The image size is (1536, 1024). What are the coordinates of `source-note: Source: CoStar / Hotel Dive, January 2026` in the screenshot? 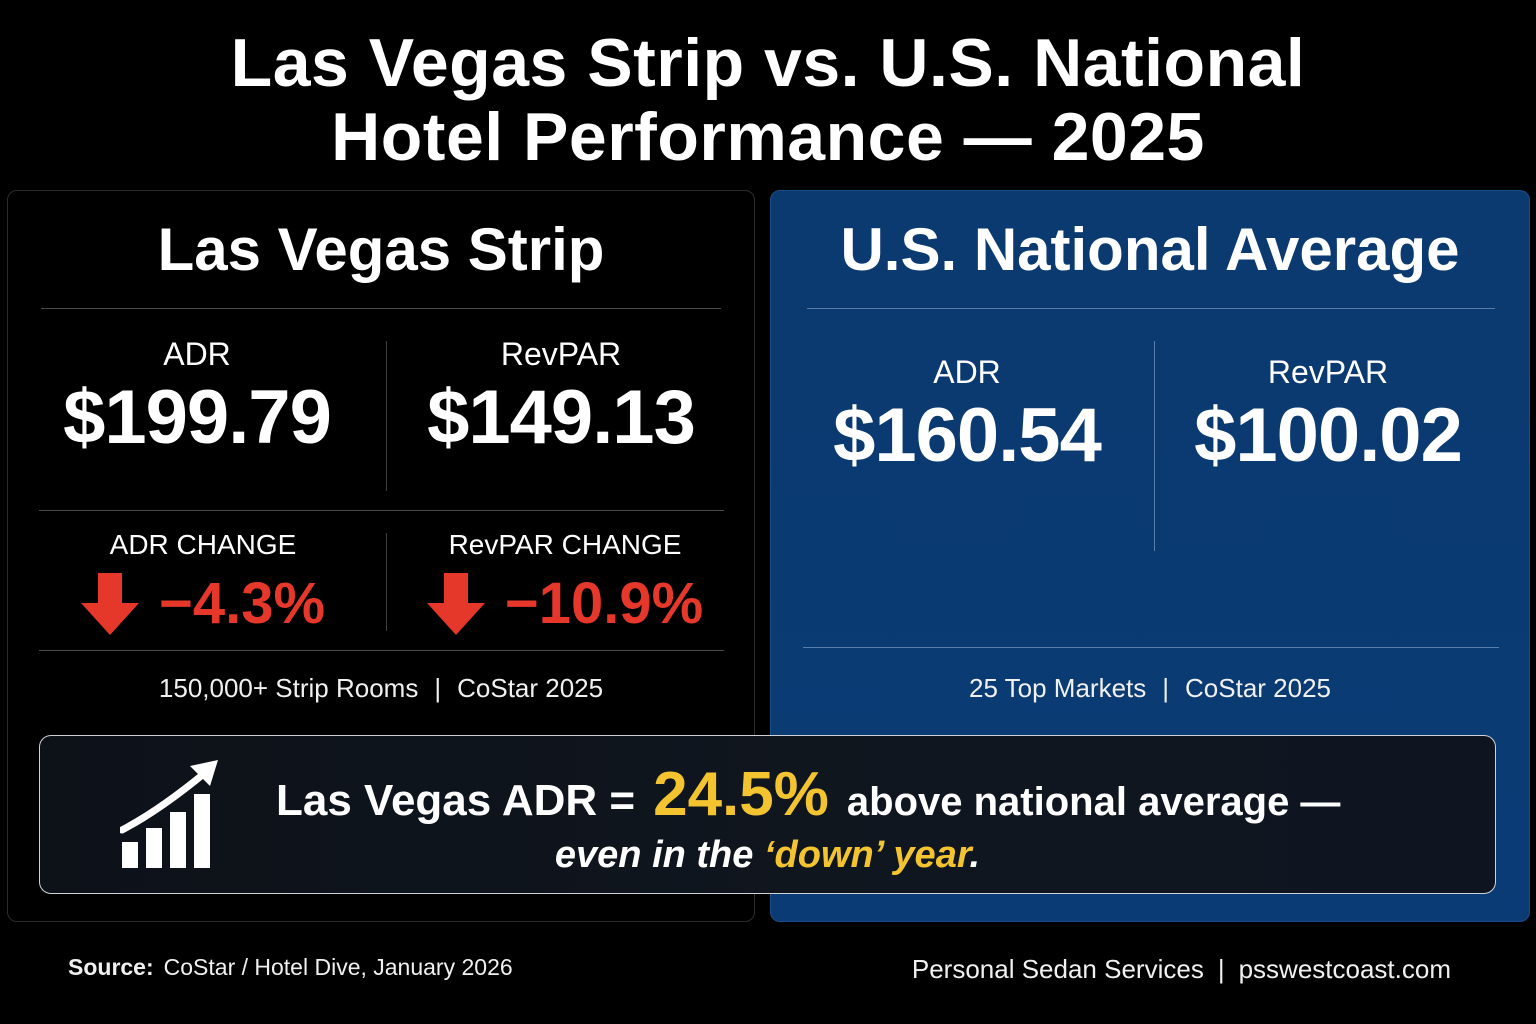 It's located at (290, 967).